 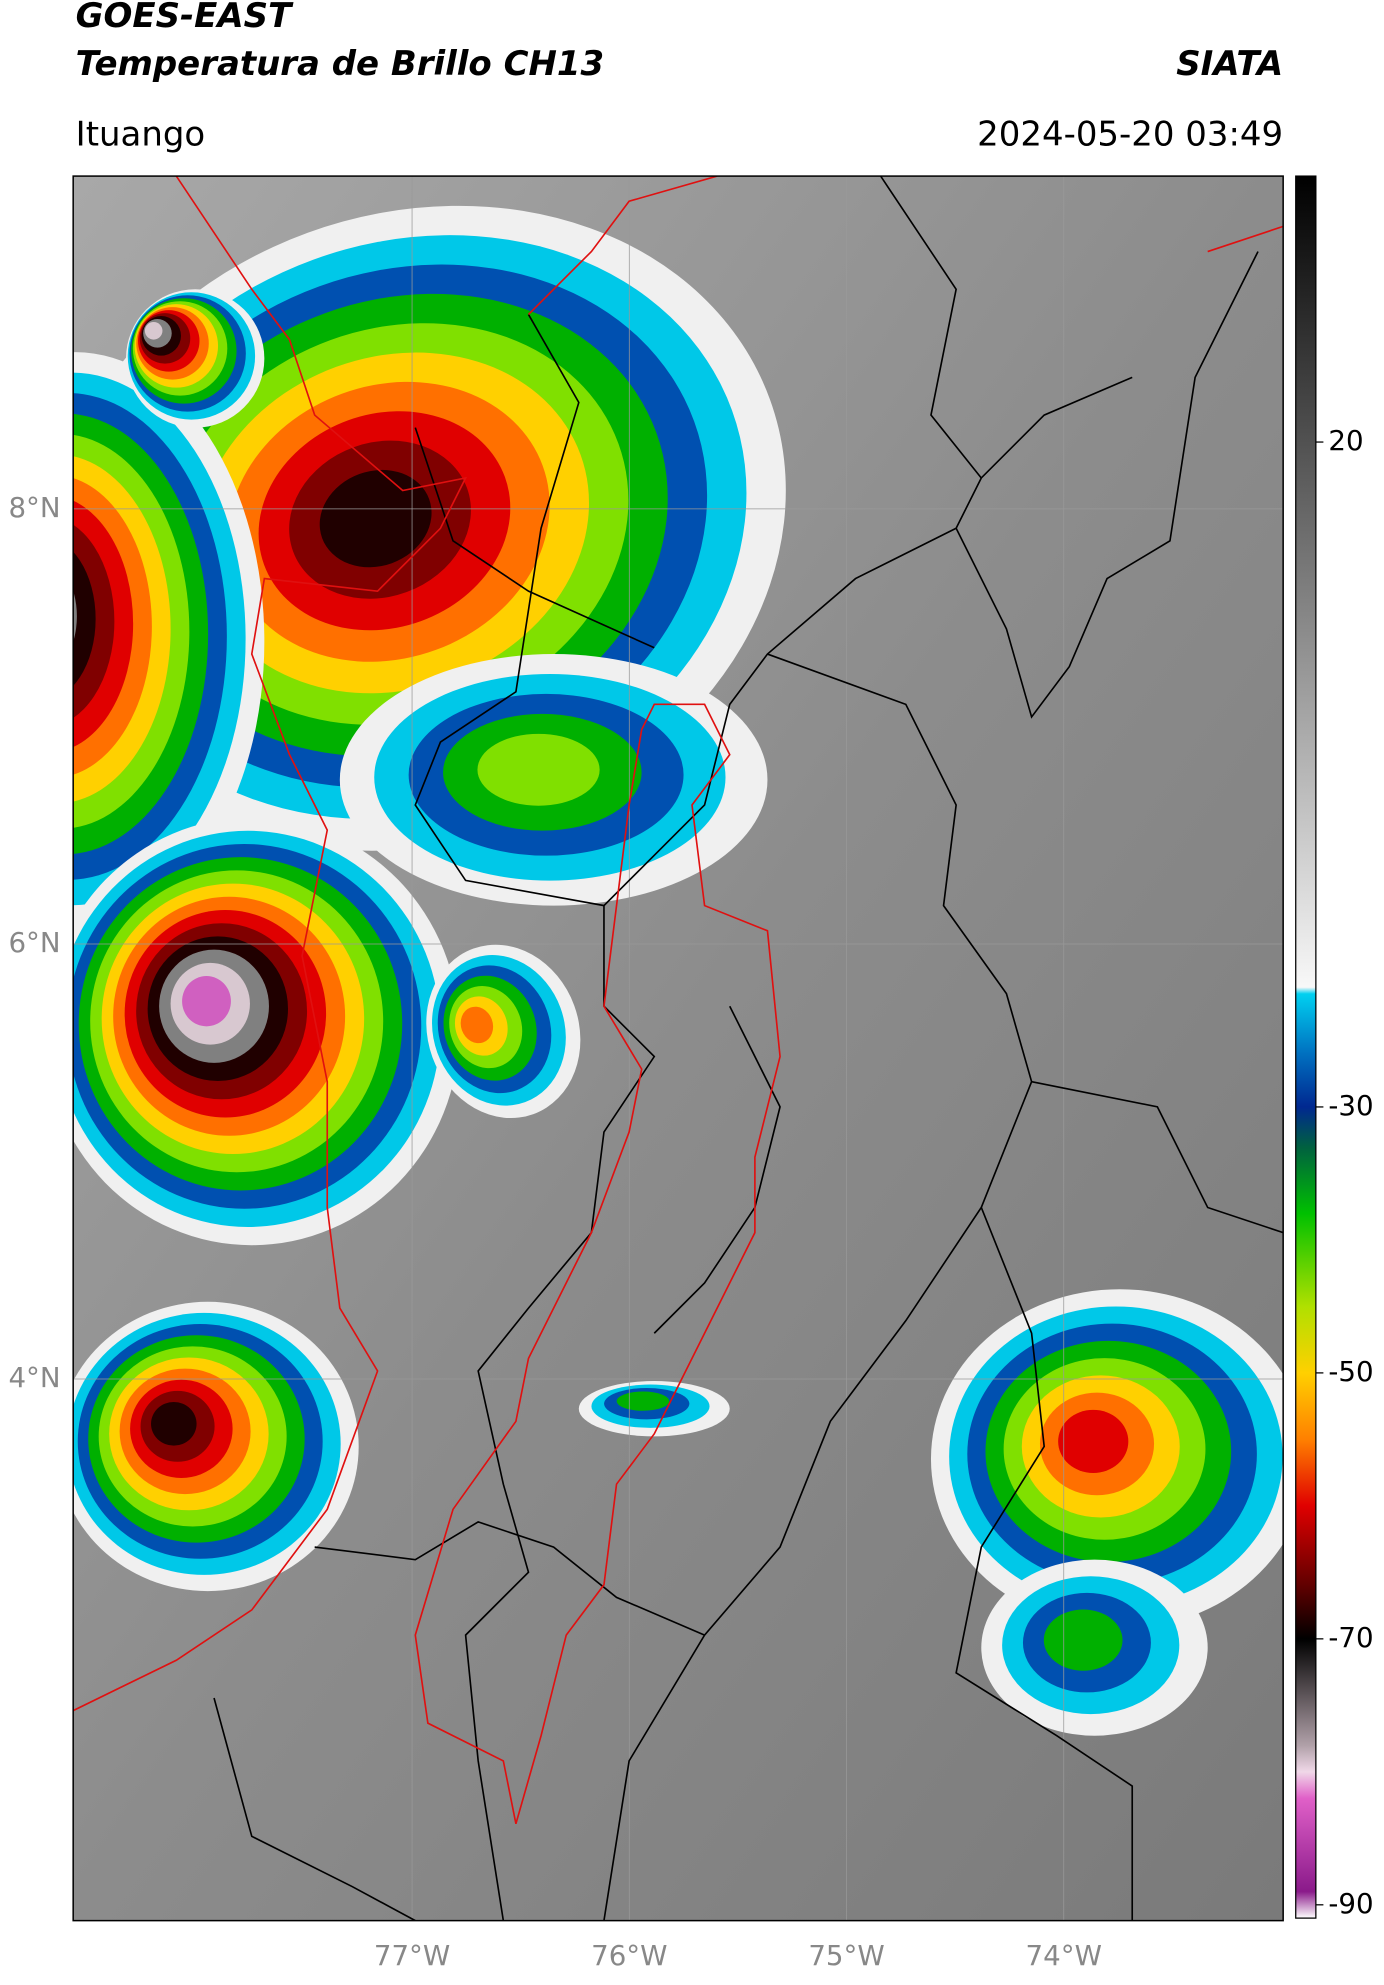 What do you see at coordinates (1350, 1105) in the screenshot?
I see `colorbar-tick-label: -30` at bounding box center [1350, 1105].